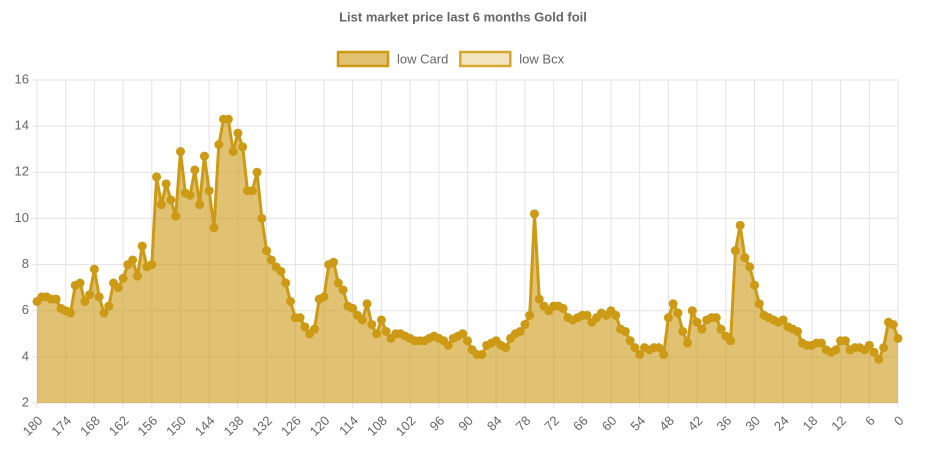 The image size is (927, 461). What do you see at coordinates (25, 263) in the screenshot?
I see `y-tick-label: 8` at bounding box center [25, 263].